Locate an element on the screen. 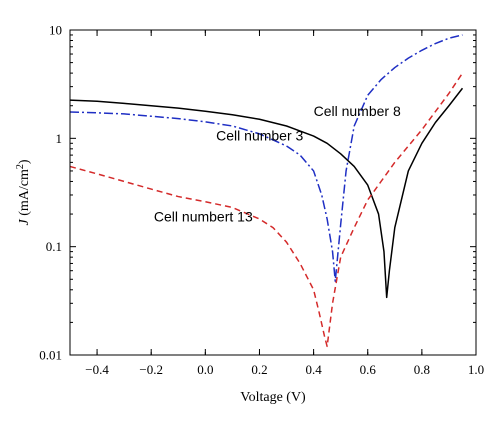 Image resolution: width=500 pixels, height=421 pixels. x-tick-label: 0.8 is located at coordinates (422, 369).